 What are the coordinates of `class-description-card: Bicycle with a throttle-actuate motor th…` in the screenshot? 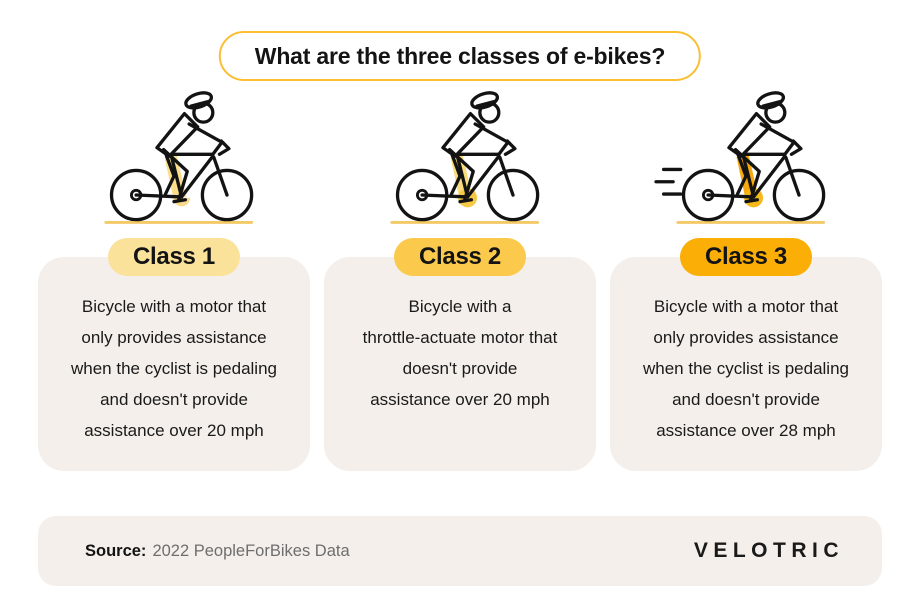 It's located at (460, 364).